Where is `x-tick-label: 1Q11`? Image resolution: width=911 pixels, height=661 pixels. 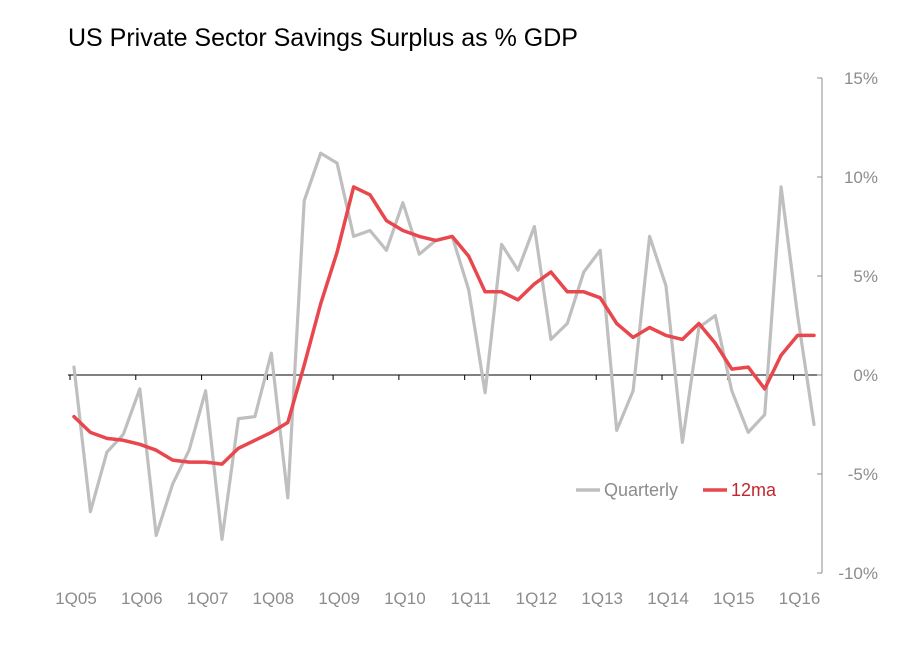
x-tick-label: 1Q11 is located at coordinates (471, 598).